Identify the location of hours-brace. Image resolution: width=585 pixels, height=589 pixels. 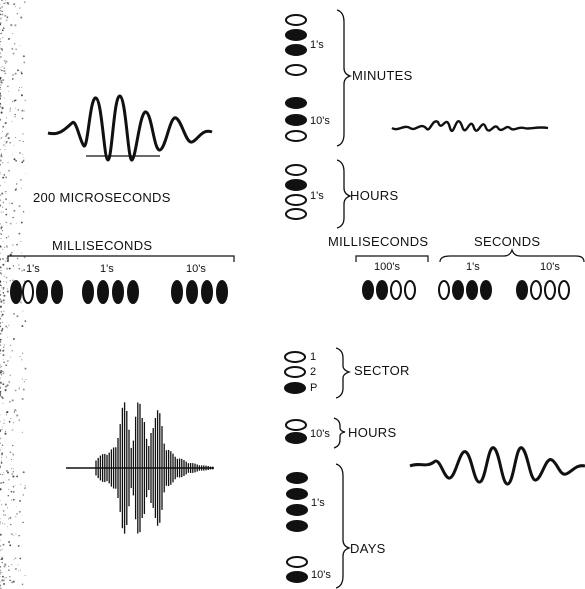
(344, 194).